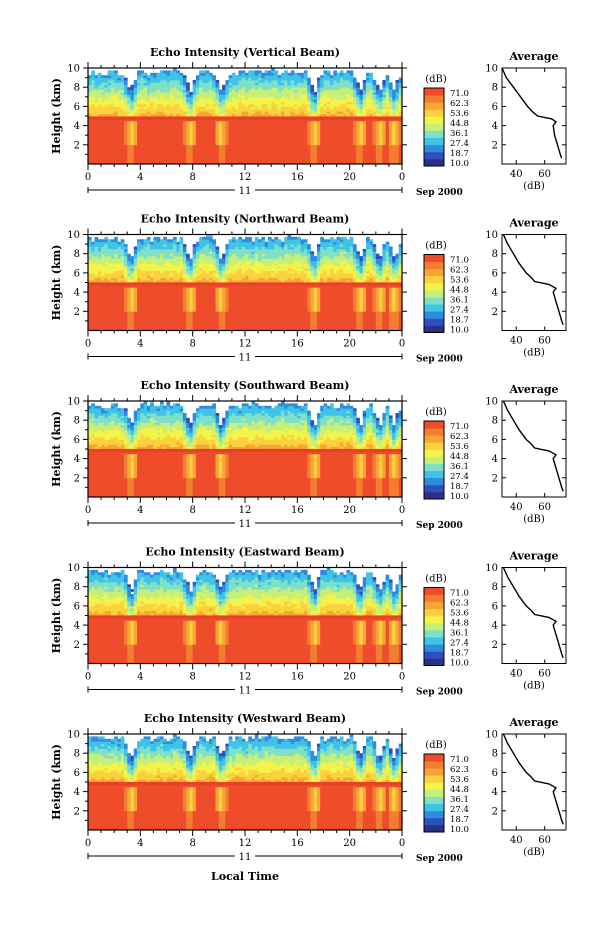 This screenshot has height=929, width=616. What do you see at coordinates (459, 104) in the screenshot?
I see `colorbar-tick-label: 62.3` at bounding box center [459, 104].